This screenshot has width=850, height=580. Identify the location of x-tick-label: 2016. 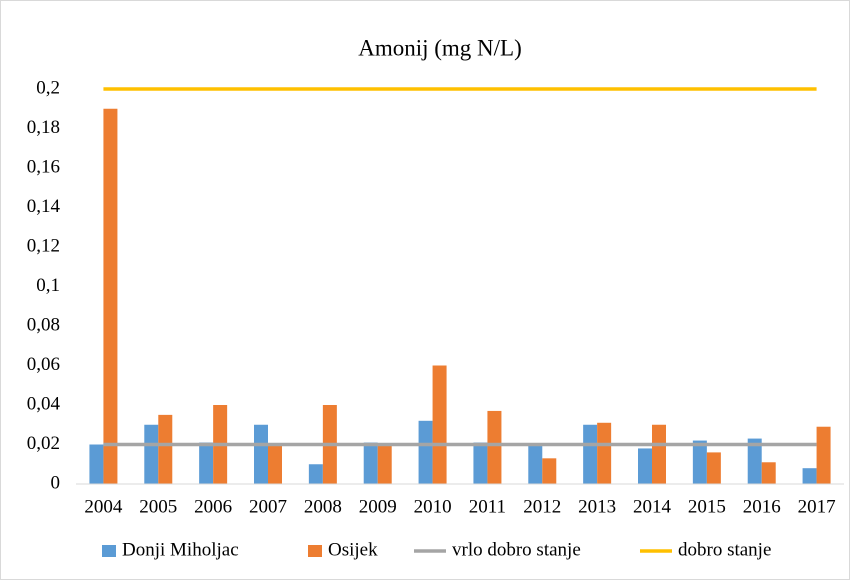
(762, 506).